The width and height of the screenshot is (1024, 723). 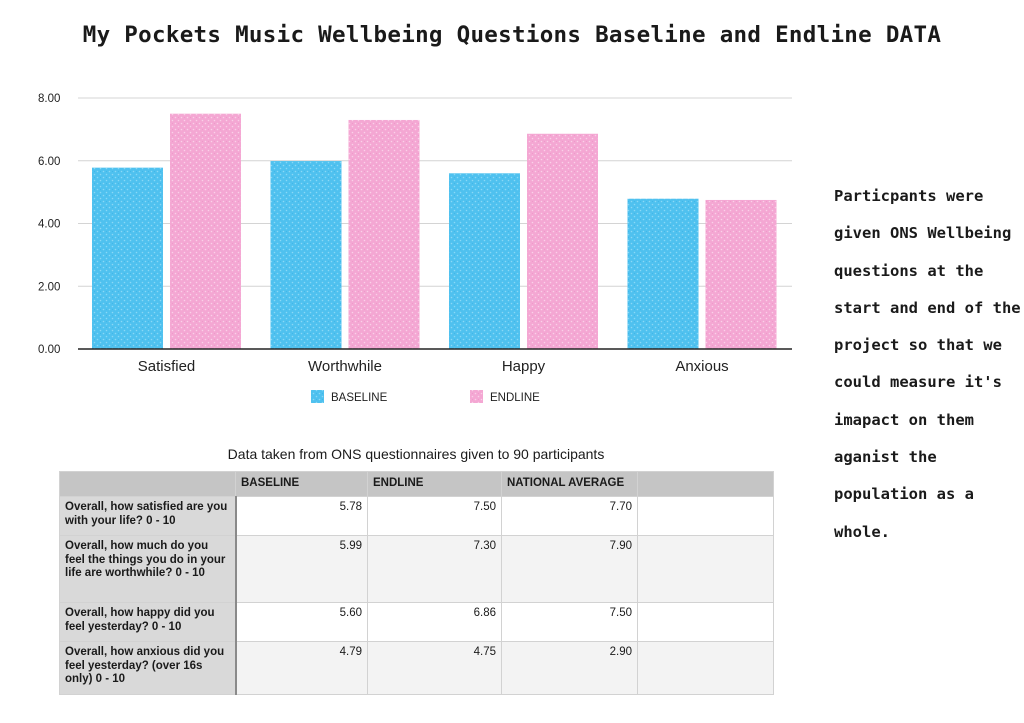 What do you see at coordinates (476, 396) in the screenshot?
I see `legend-swatch-endline` at bounding box center [476, 396].